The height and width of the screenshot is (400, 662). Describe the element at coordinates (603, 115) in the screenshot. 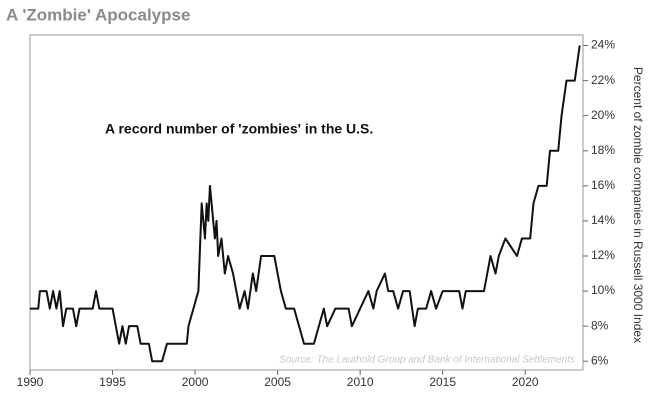

I see `y-tick-label: 20%` at that location.